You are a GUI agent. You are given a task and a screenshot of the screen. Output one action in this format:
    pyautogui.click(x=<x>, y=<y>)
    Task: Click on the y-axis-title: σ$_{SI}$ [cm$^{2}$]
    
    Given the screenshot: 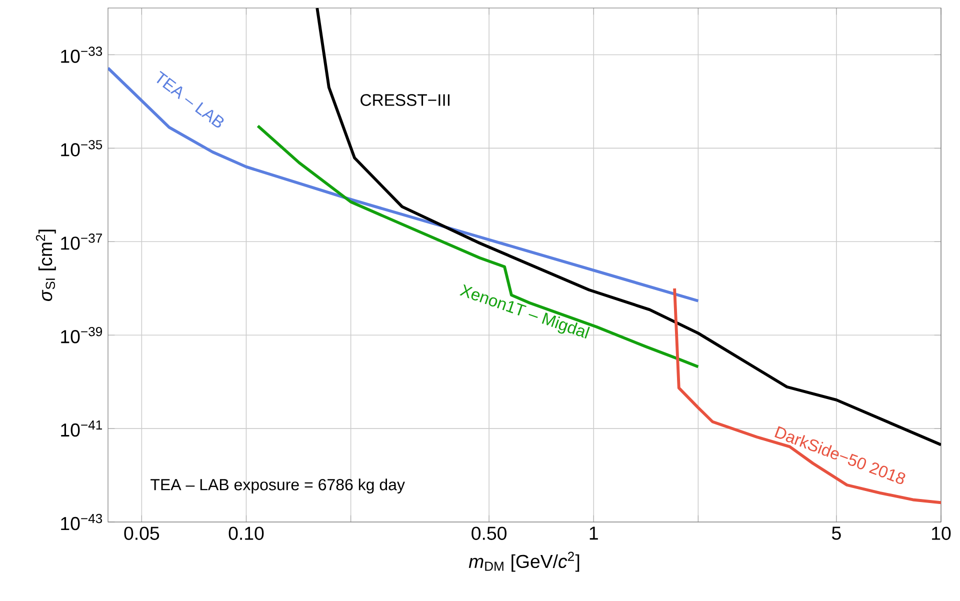 What is the action you would take?
    pyautogui.click(x=46, y=266)
    